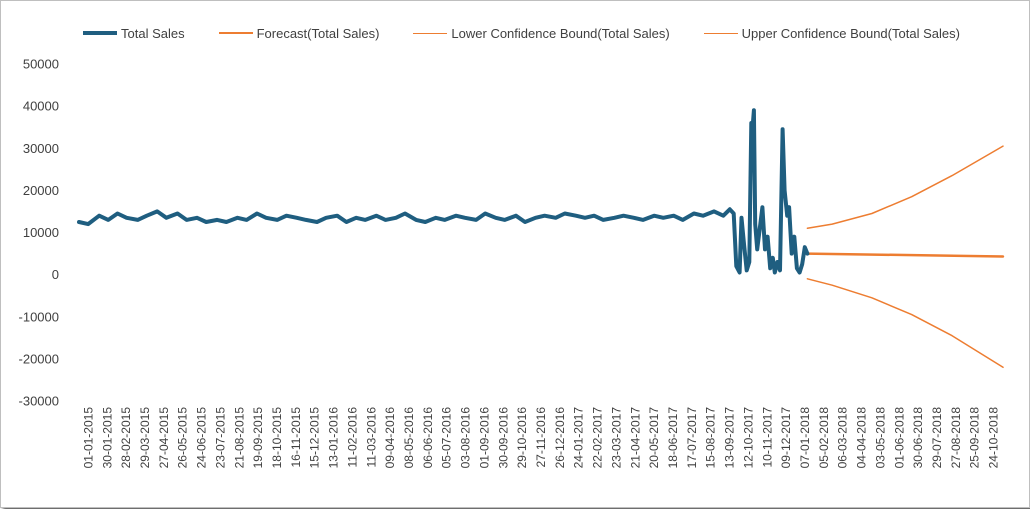  What do you see at coordinates (334, 438) in the screenshot?
I see `x-tick-label: 13-01-2016` at bounding box center [334, 438].